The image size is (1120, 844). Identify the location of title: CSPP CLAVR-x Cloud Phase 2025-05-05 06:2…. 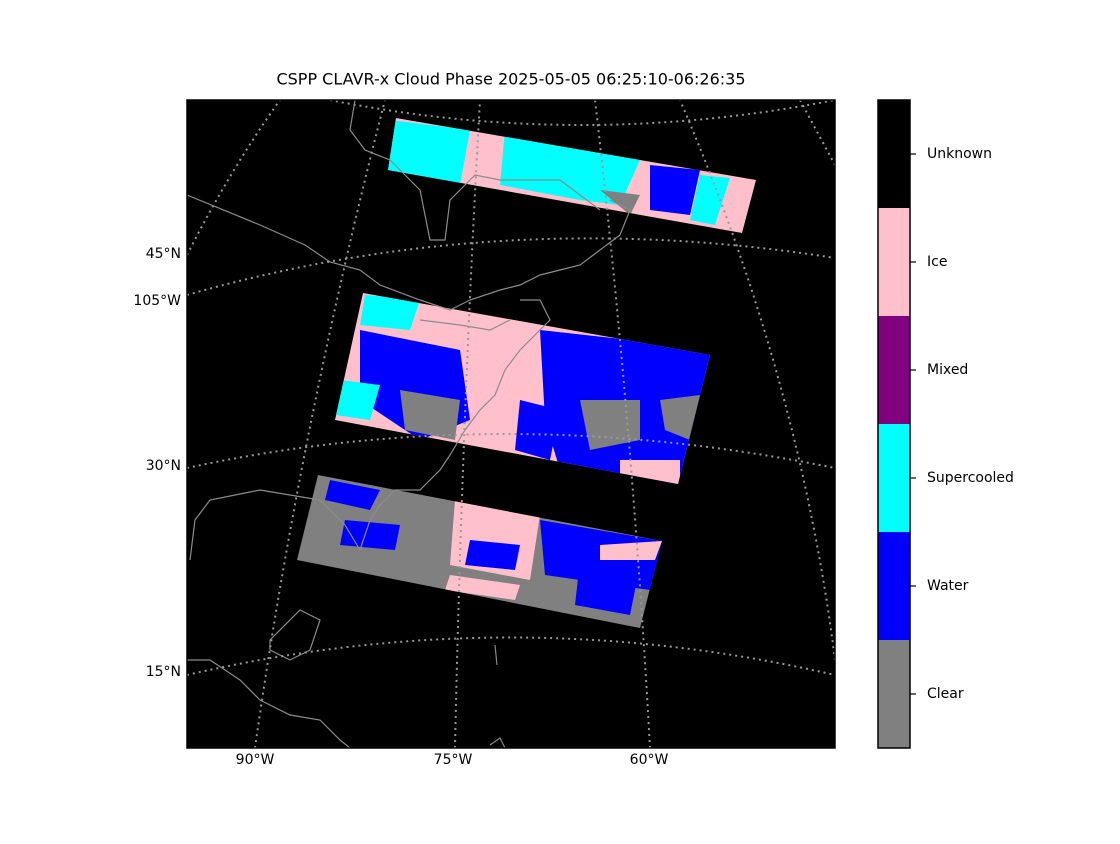
(510, 79).